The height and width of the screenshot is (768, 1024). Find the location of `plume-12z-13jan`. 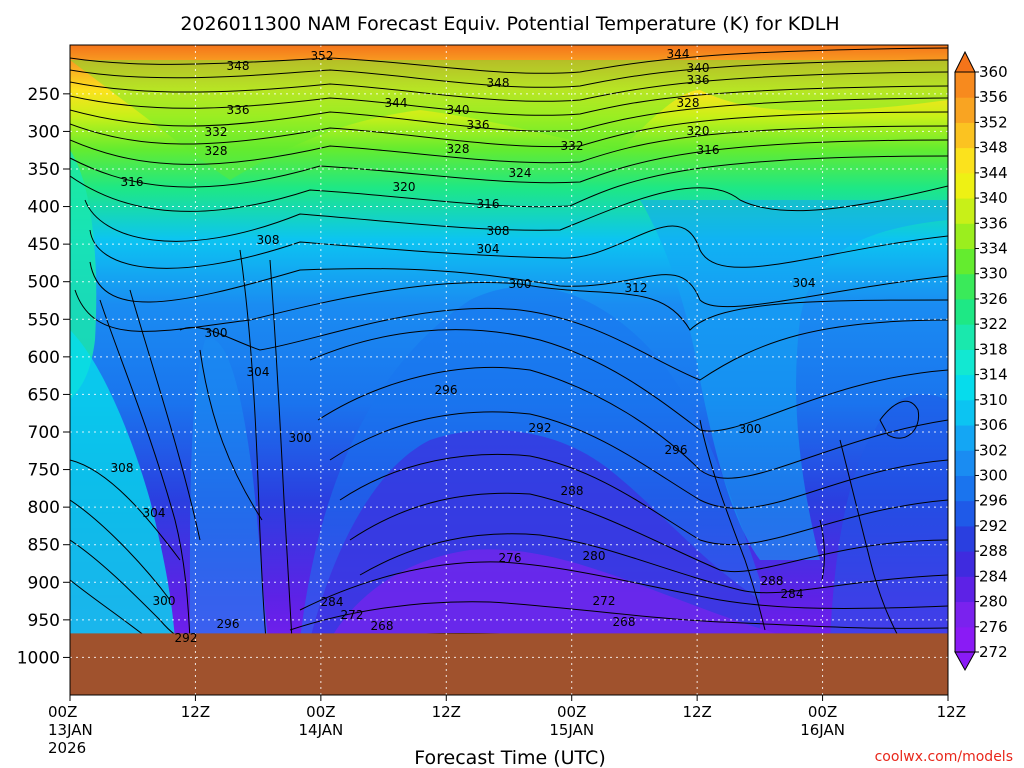

plume-12z-13jan is located at coordinates (228, 489).